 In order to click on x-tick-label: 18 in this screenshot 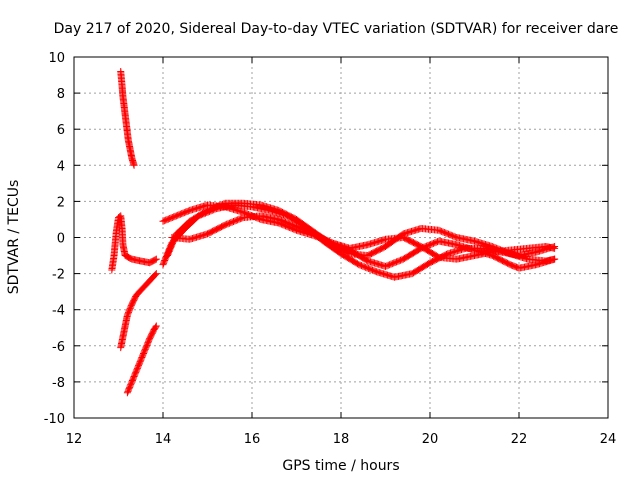, I will do `click(341, 439)`.